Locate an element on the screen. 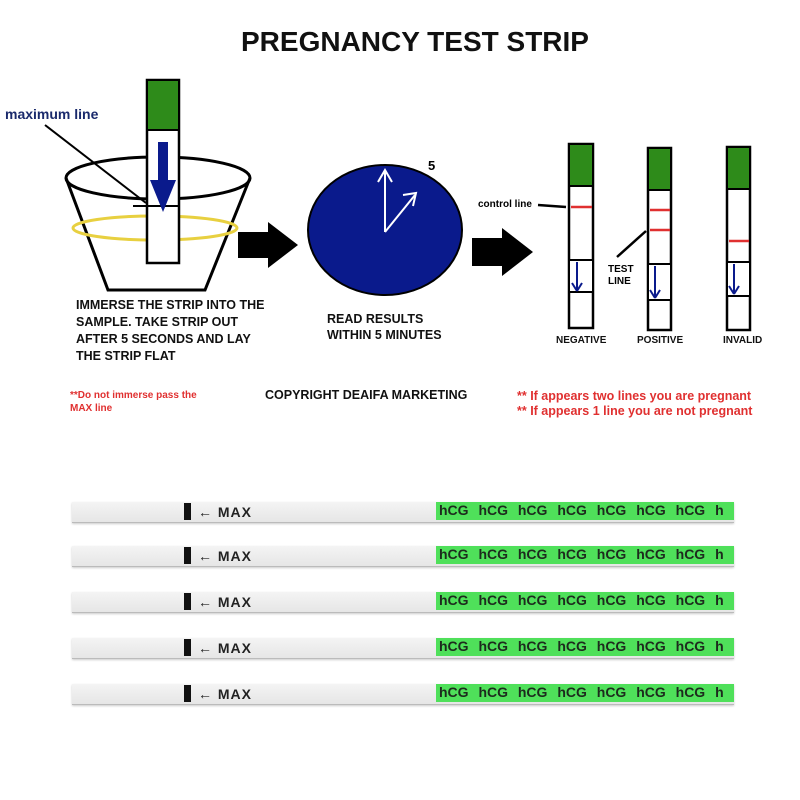 The width and height of the screenshot is (800, 800). read-results-instruction: READ RESULTS WITHIN 5 MINUTES is located at coordinates (384, 327).